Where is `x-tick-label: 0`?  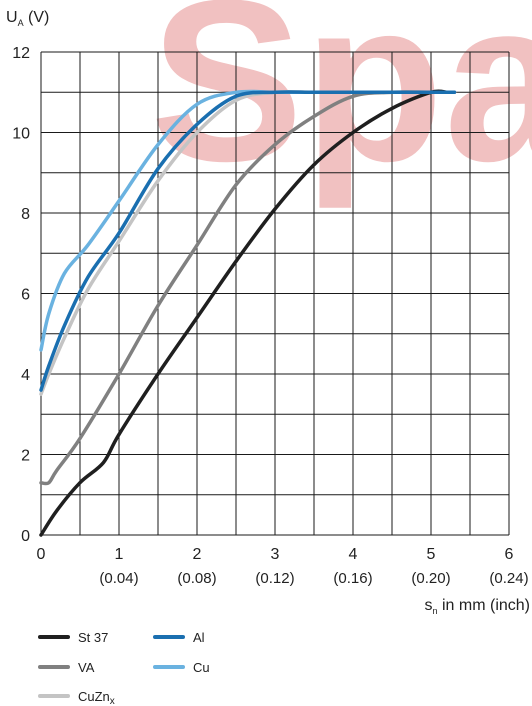
x-tick-label: 0 is located at coordinates (41, 554).